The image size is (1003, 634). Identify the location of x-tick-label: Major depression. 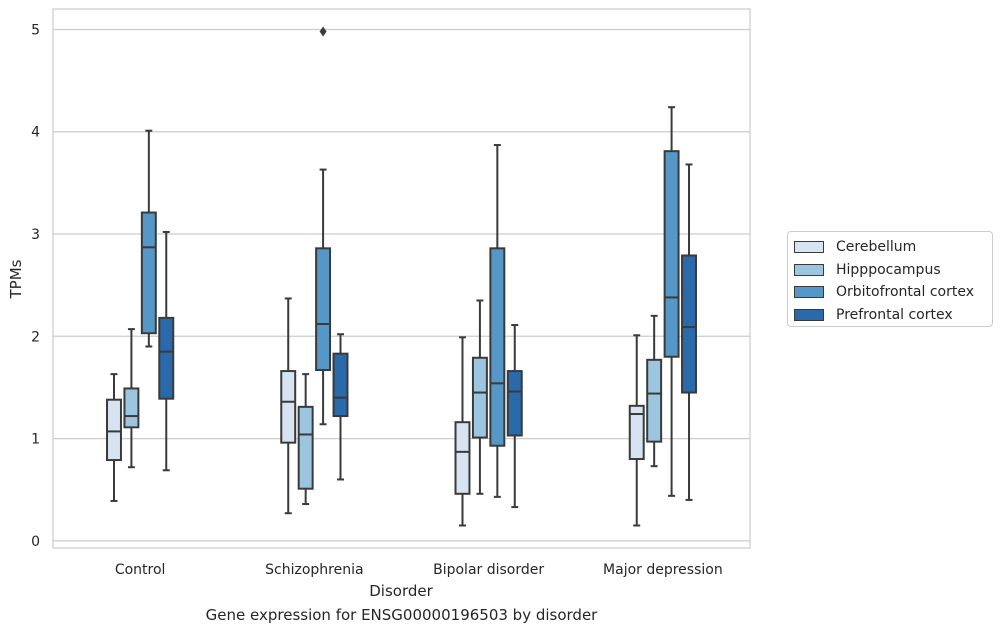
(663, 570).